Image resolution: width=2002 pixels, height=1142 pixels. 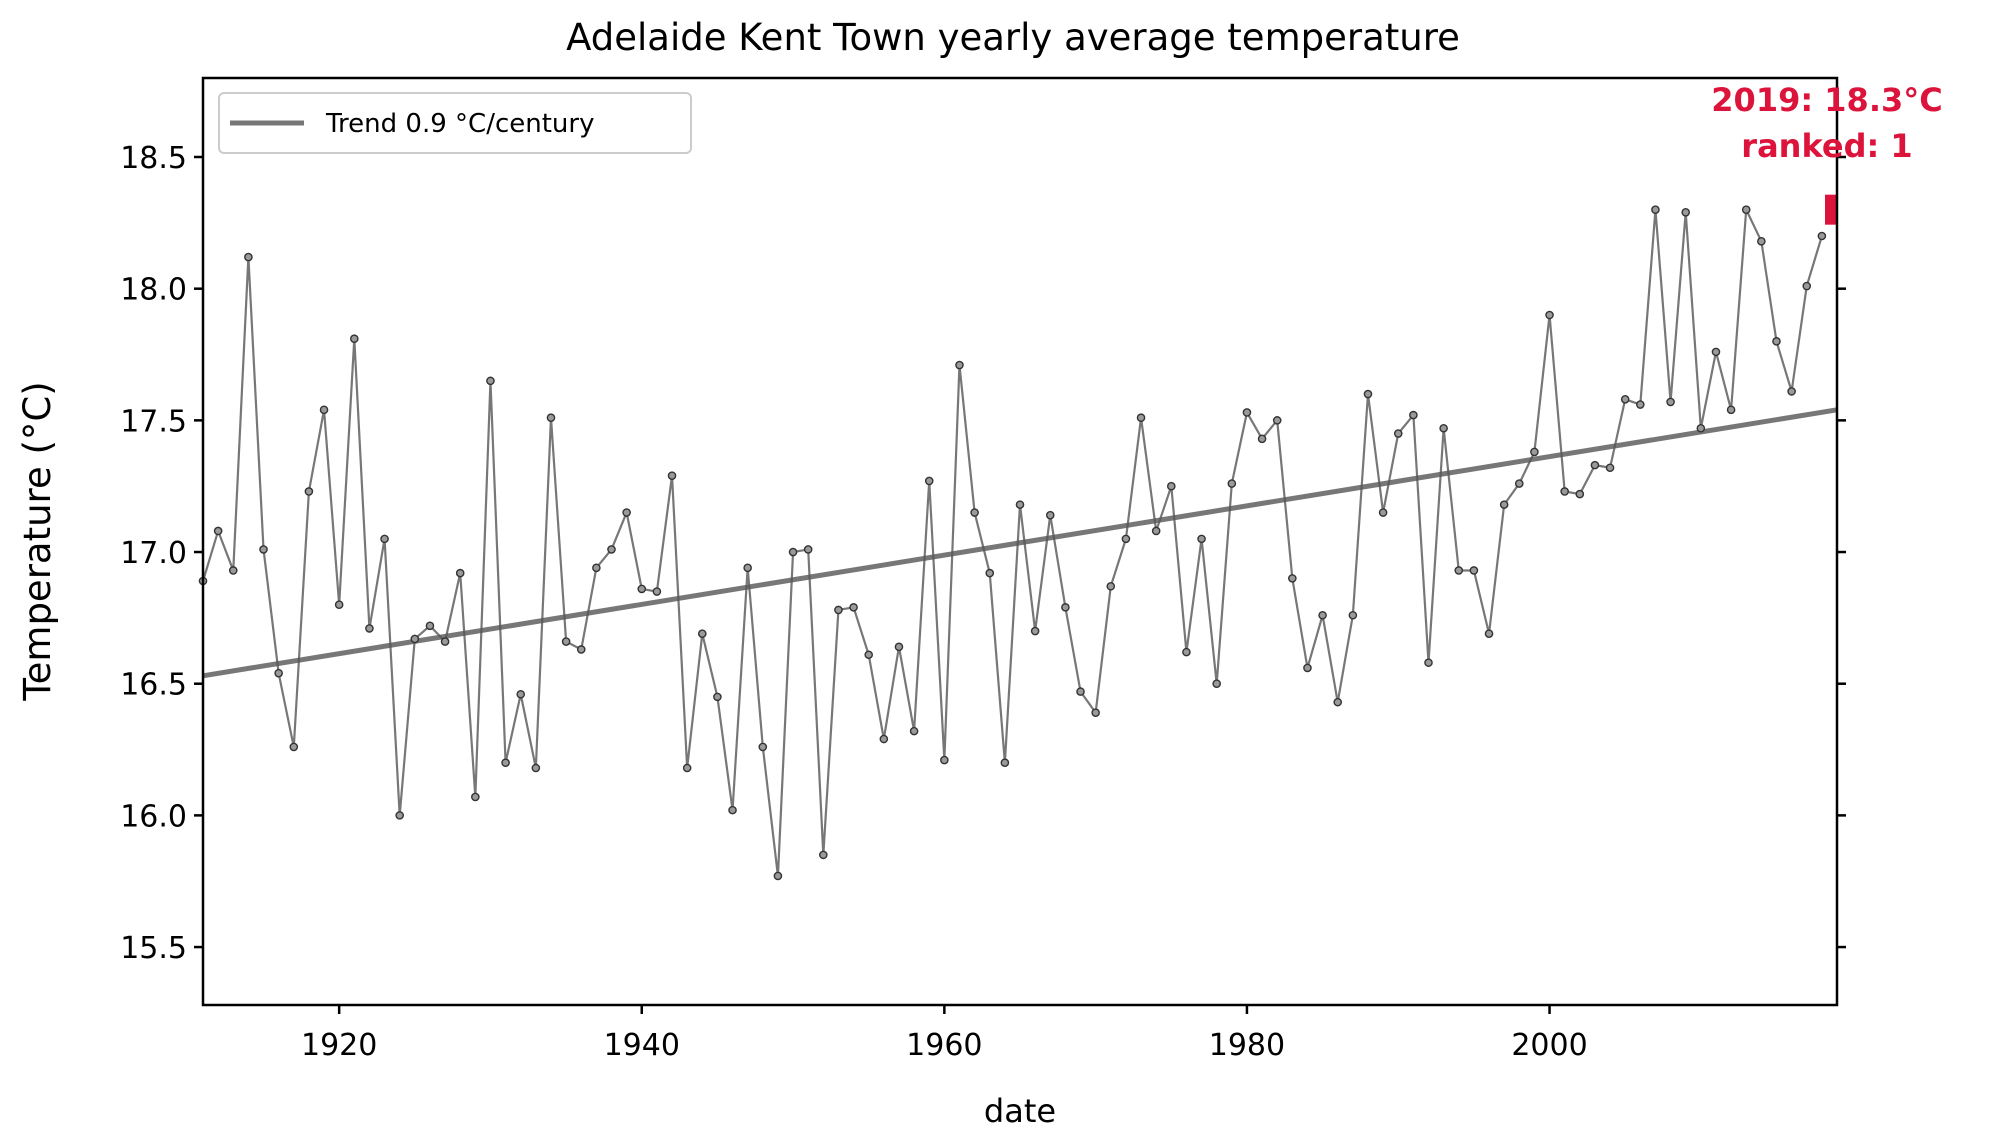 What do you see at coordinates (732, 810) in the screenshot?
I see `data-point-1946` at bounding box center [732, 810].